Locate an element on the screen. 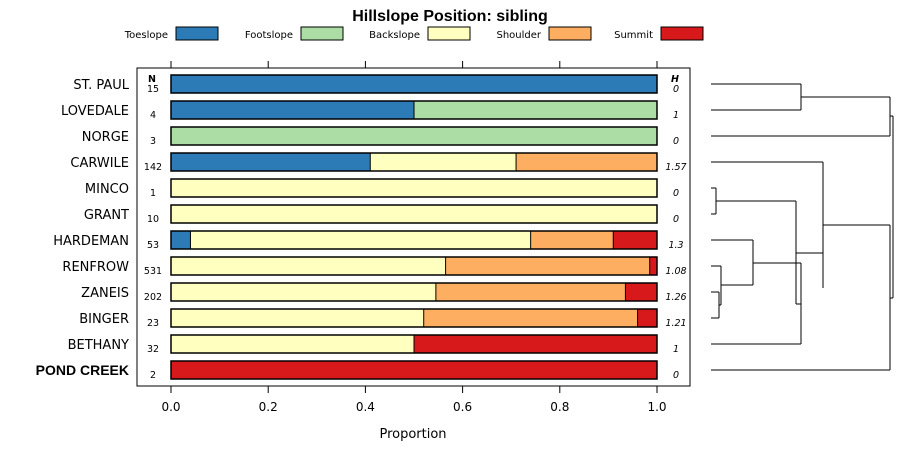 The height and width of the screenshot is (460, 900). x-tick-label: 0.8 is located at coordinates (559, 407).